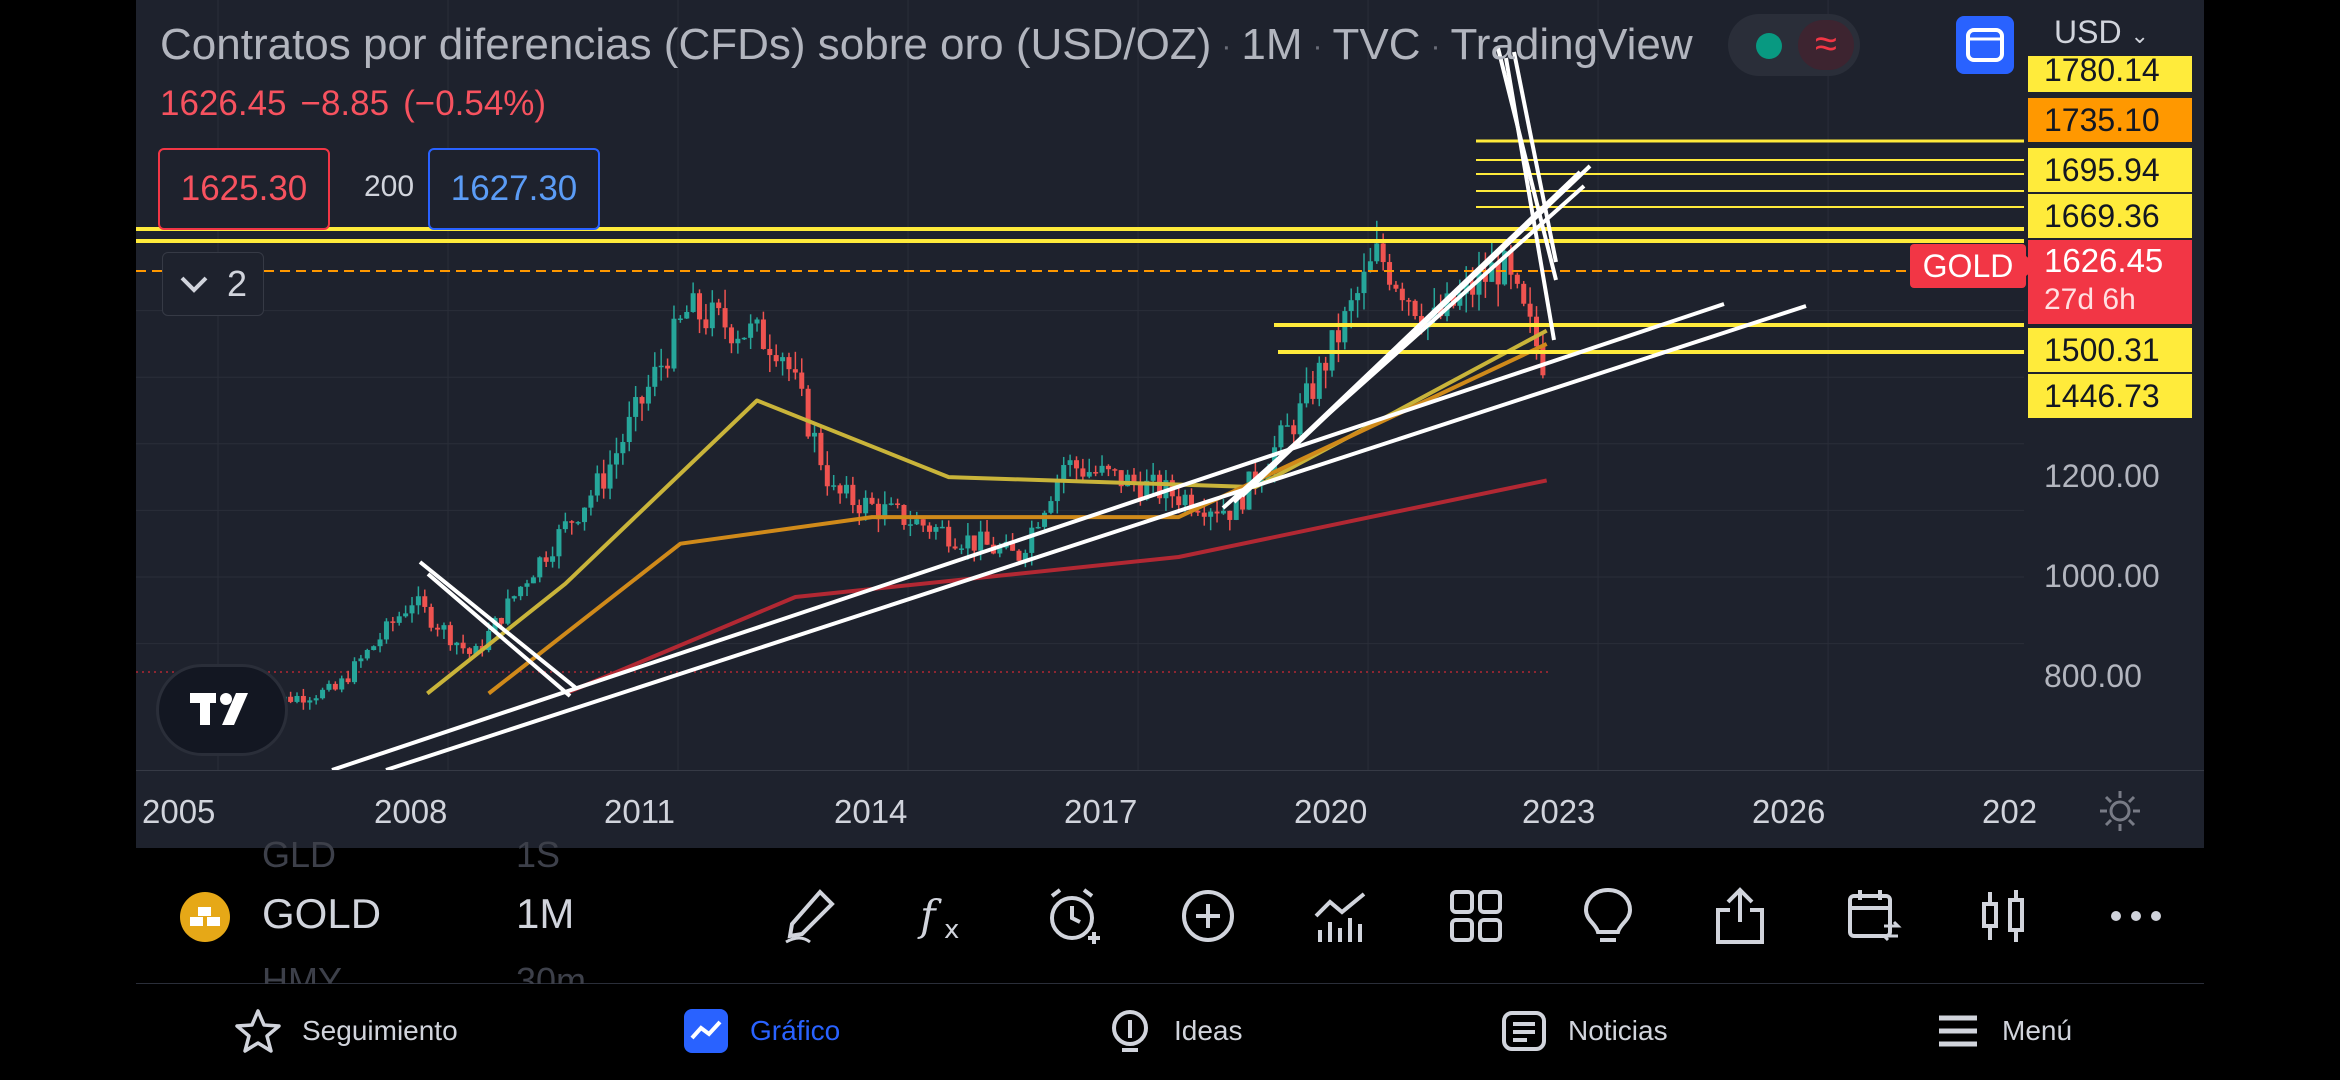 This screenshot has width=2340, height=1080. What do you see at coordinates (2004, 916) in the screenshot?
I see `candle-icon` at bounding box center [2004, 916].